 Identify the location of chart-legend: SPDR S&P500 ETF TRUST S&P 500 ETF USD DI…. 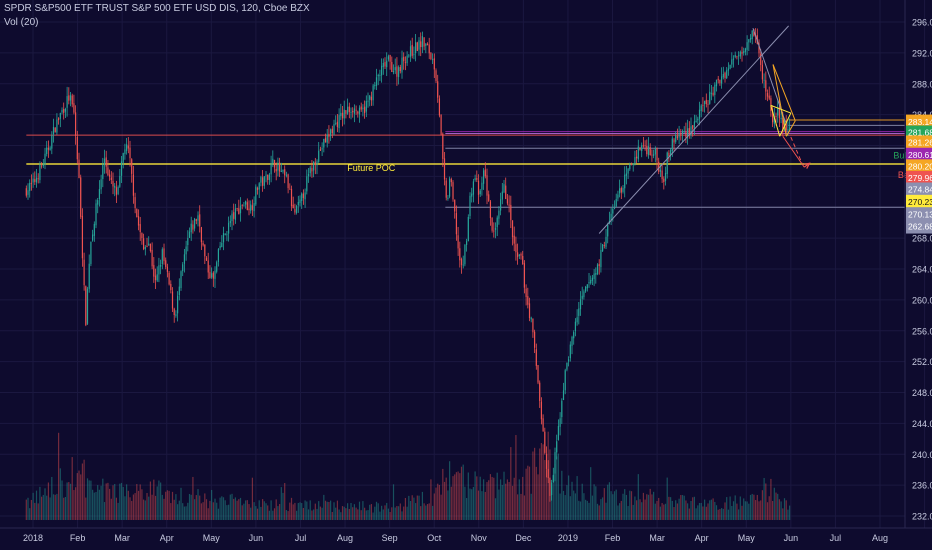
(157, 16).